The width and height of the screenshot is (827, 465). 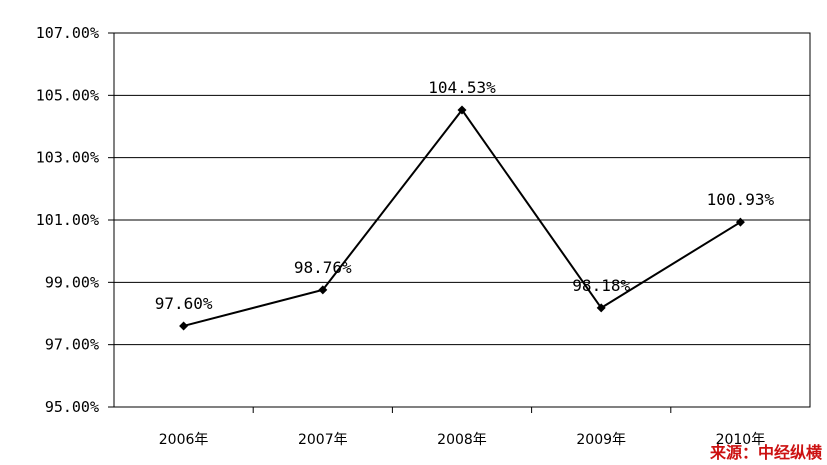 What do you see at coordinates (741, 199) in the screenshot?
I see `data-label: 100.93%` at bounding box center [741, 199].